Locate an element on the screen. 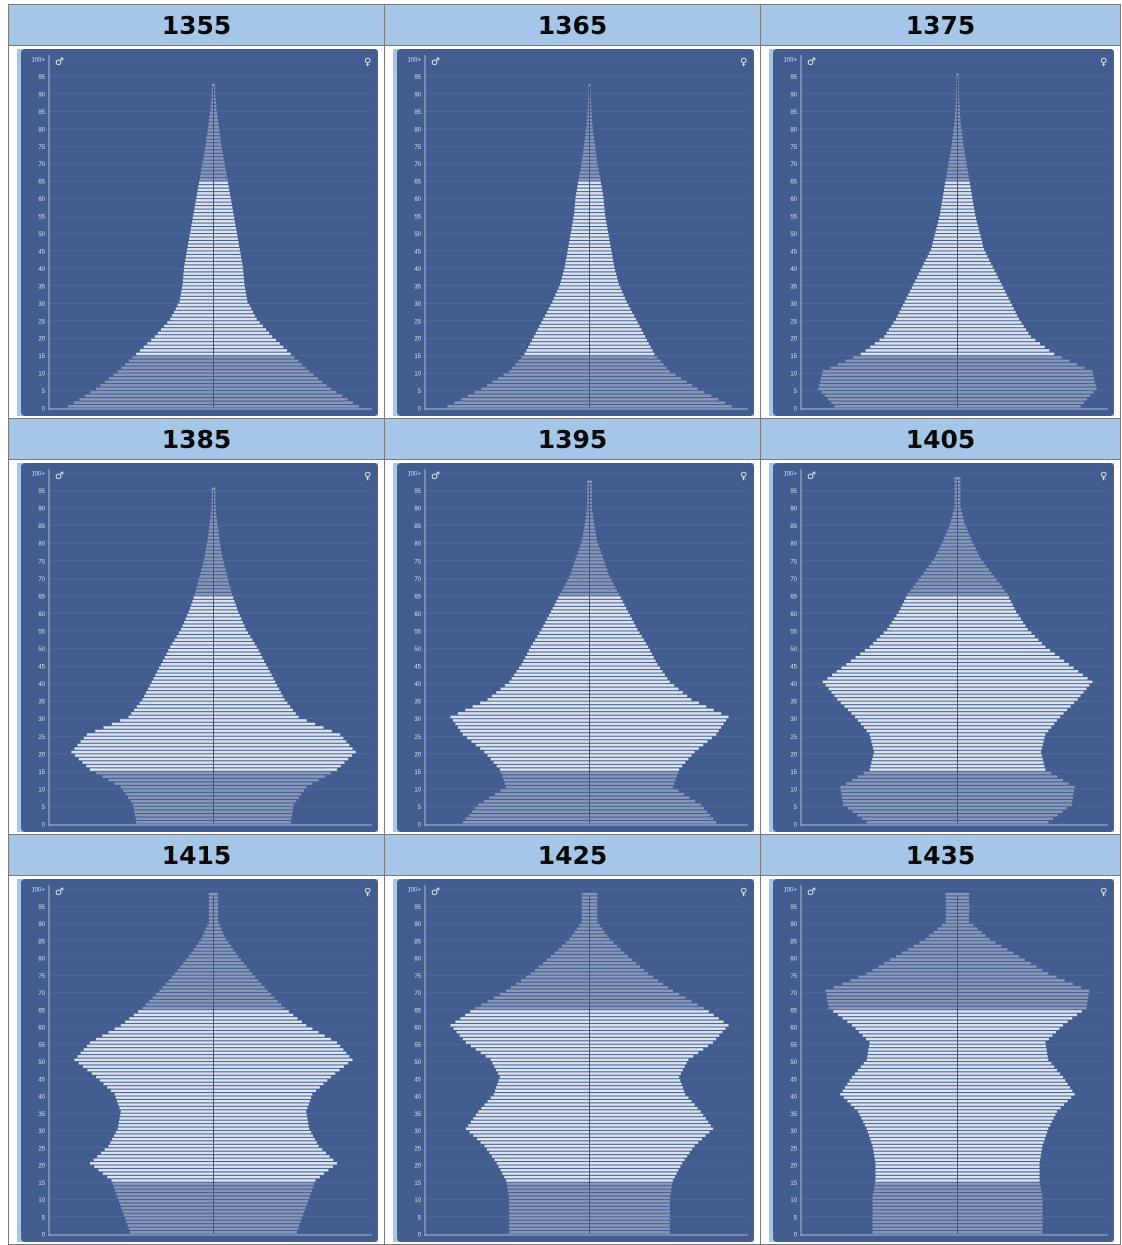  age-tick-label: 80 is located at coordinates (793, 545).